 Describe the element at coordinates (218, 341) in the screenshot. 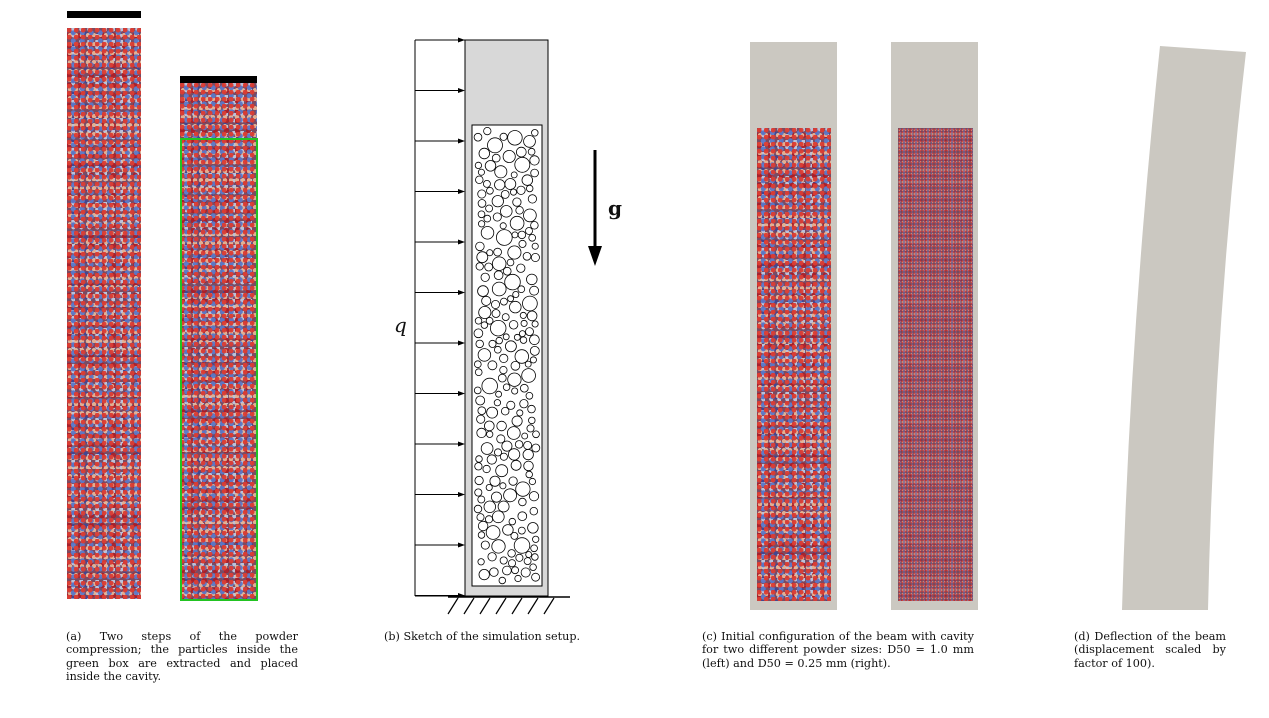

I see `powder-column-compressed` at that location.